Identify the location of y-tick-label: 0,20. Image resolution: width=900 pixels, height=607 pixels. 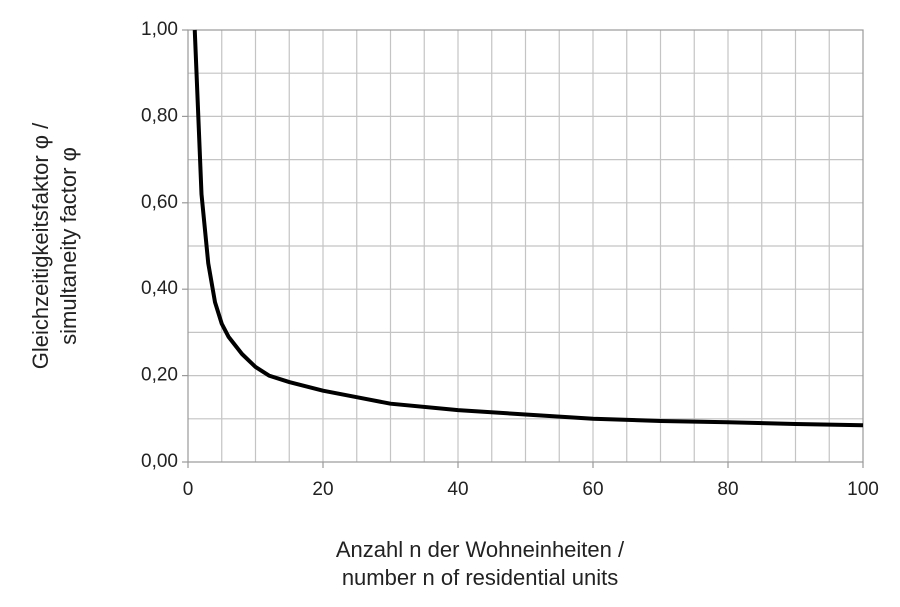
(159, 375).